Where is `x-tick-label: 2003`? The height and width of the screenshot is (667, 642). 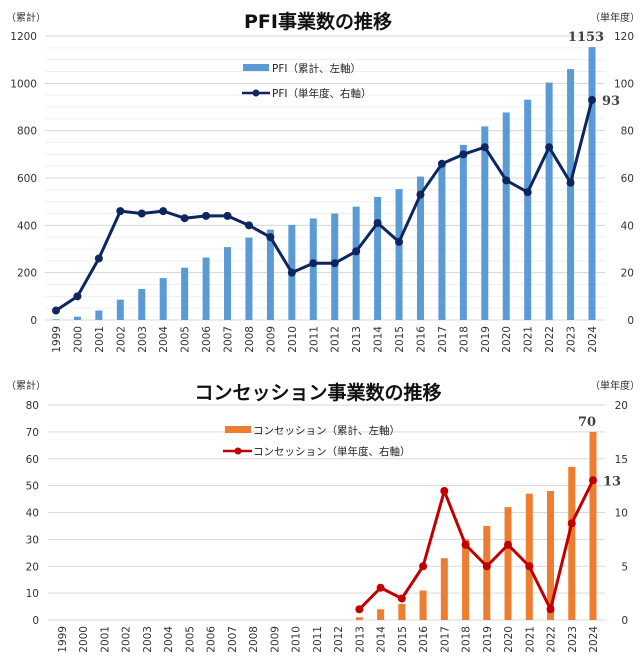
x-tick-label: 2003 is located at coordinates (143, 339).